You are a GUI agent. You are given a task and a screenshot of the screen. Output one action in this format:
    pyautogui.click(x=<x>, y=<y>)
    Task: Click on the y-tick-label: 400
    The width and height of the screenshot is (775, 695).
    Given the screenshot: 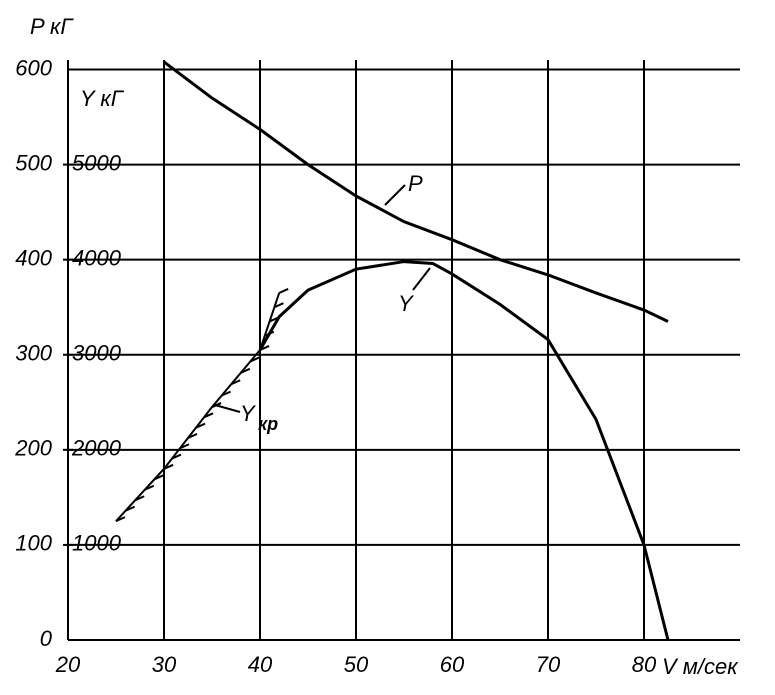 What is the action you would take?
    pyautogui.click(x=33, y=257)
    